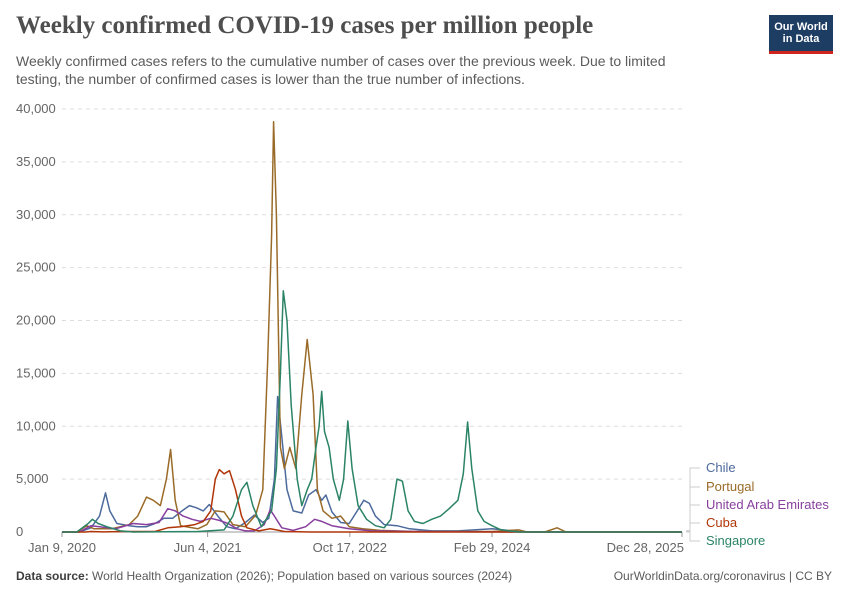 The width and height of the screenshot is (850, 600). I want to click on legend-label-chile: Chile, so click(721, 467).